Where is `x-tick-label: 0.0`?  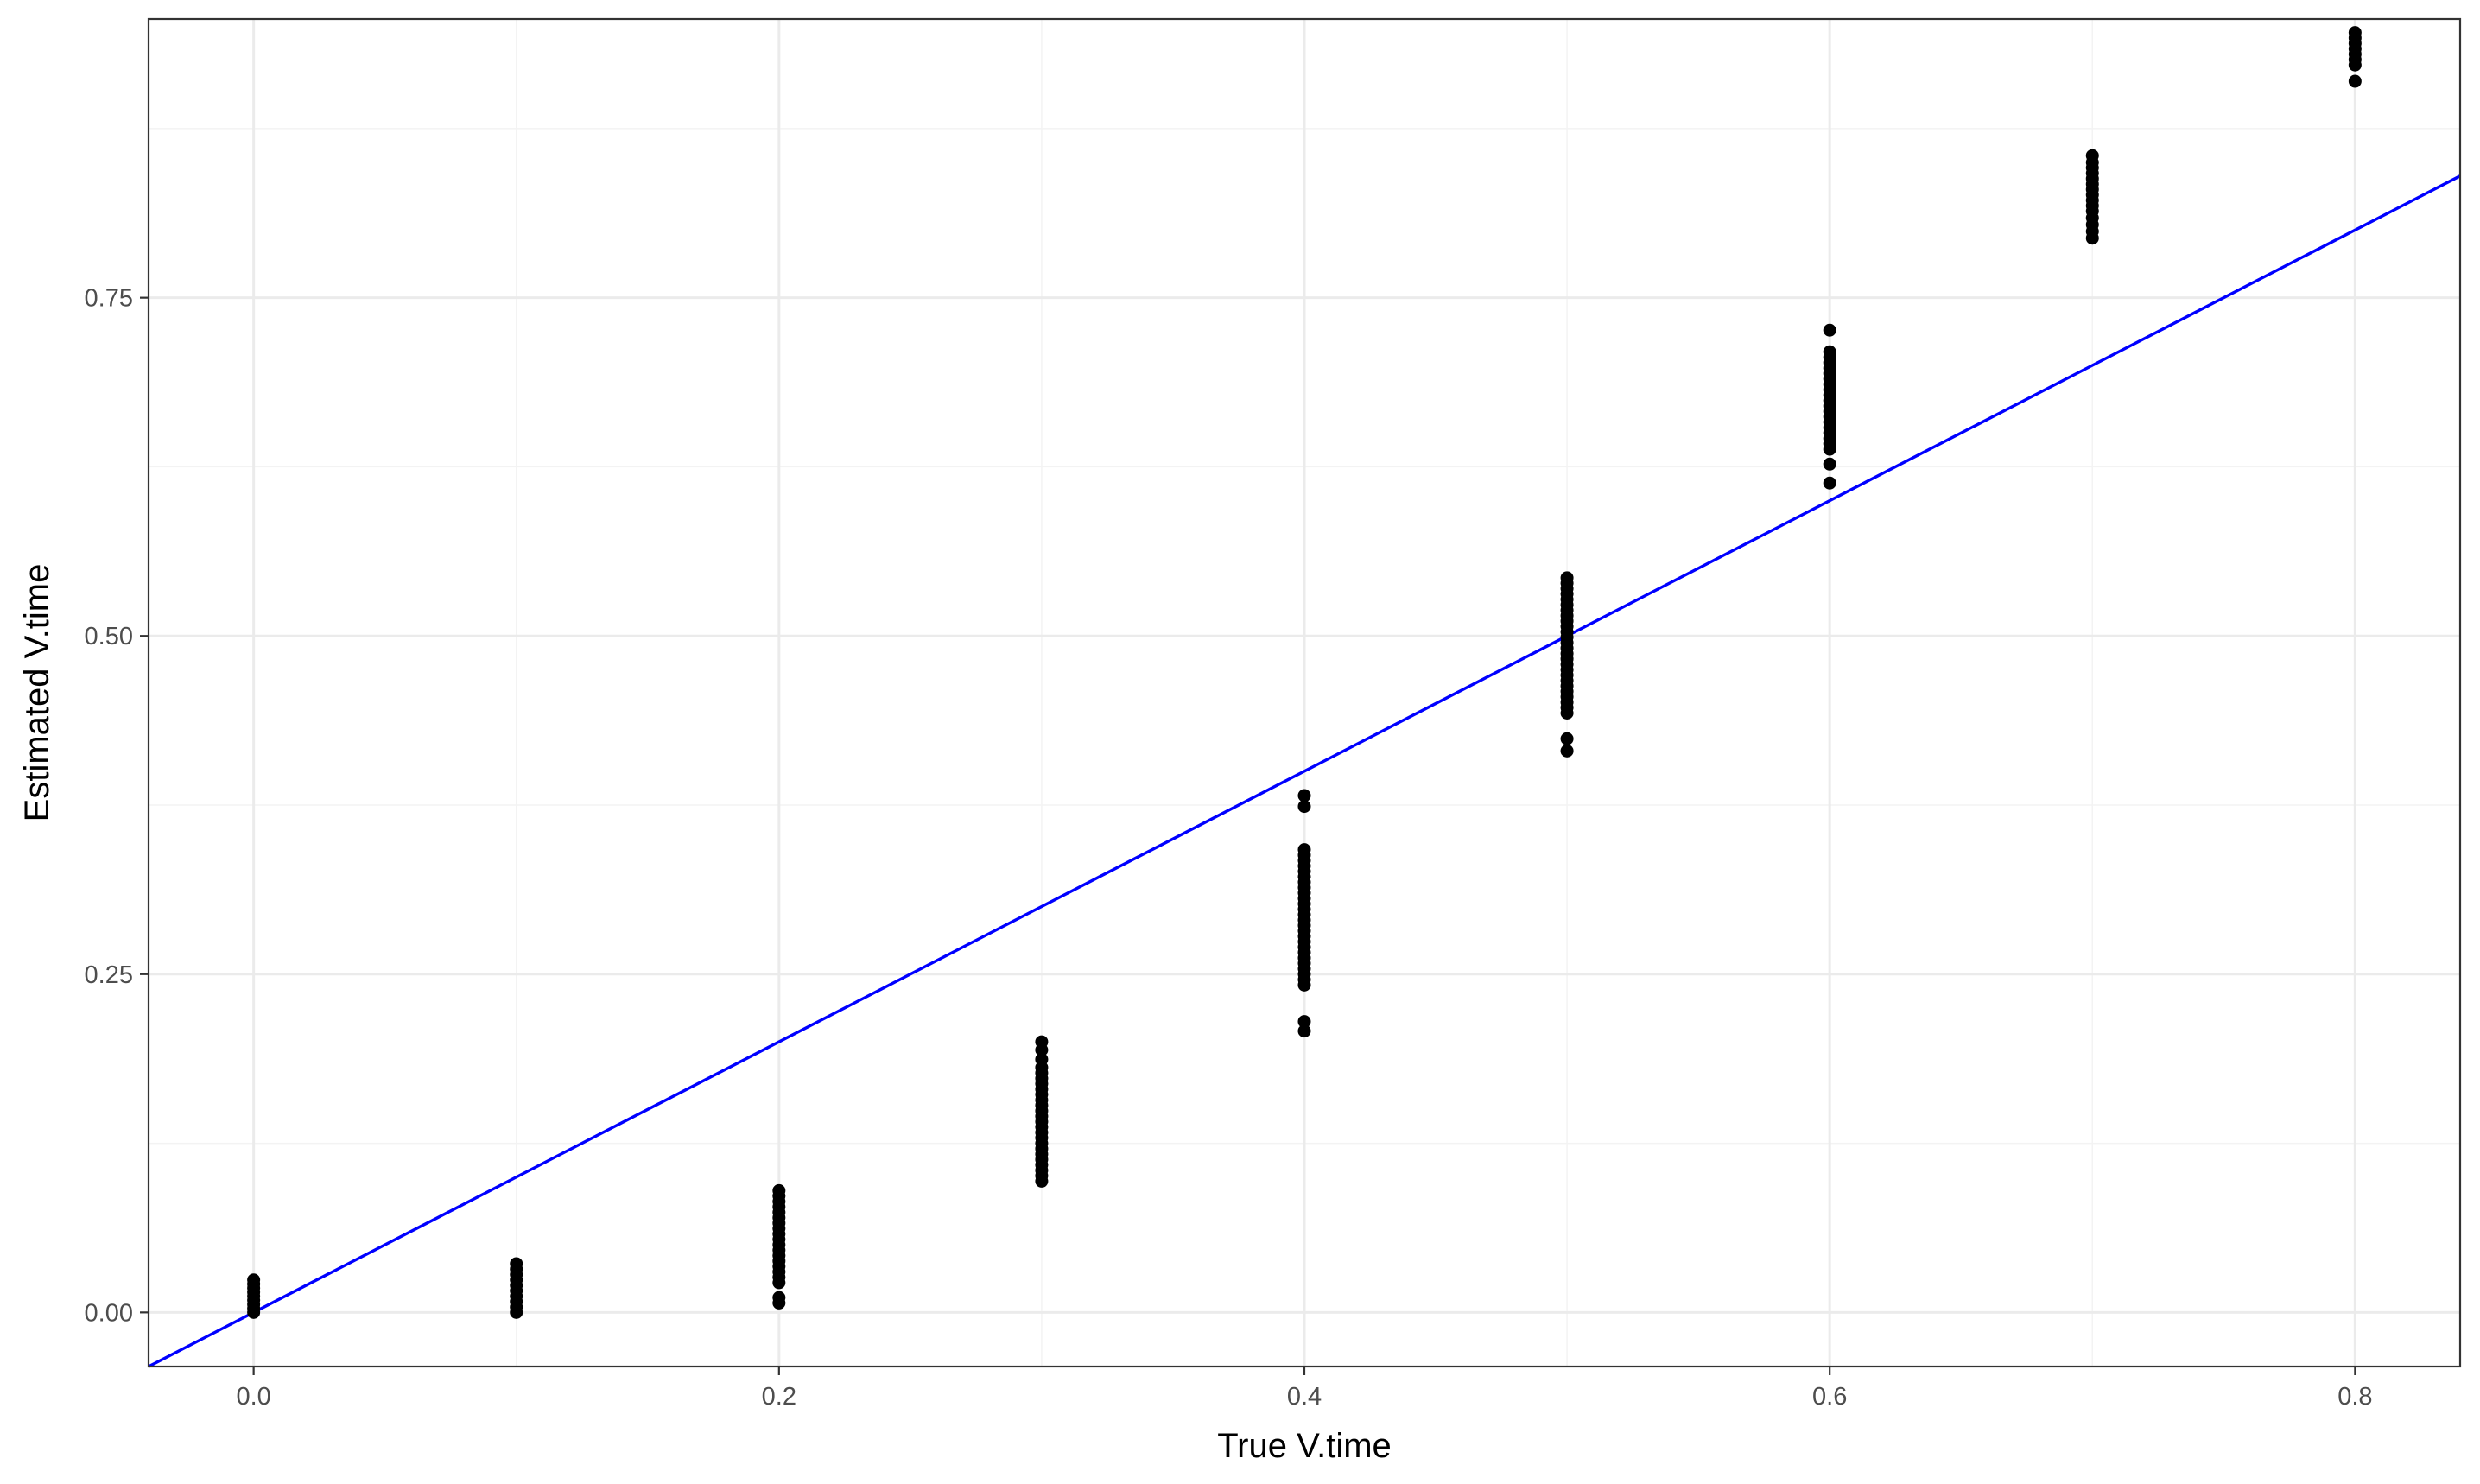 x-tick-label: 0.0 is located at coordinates (253, 1397).